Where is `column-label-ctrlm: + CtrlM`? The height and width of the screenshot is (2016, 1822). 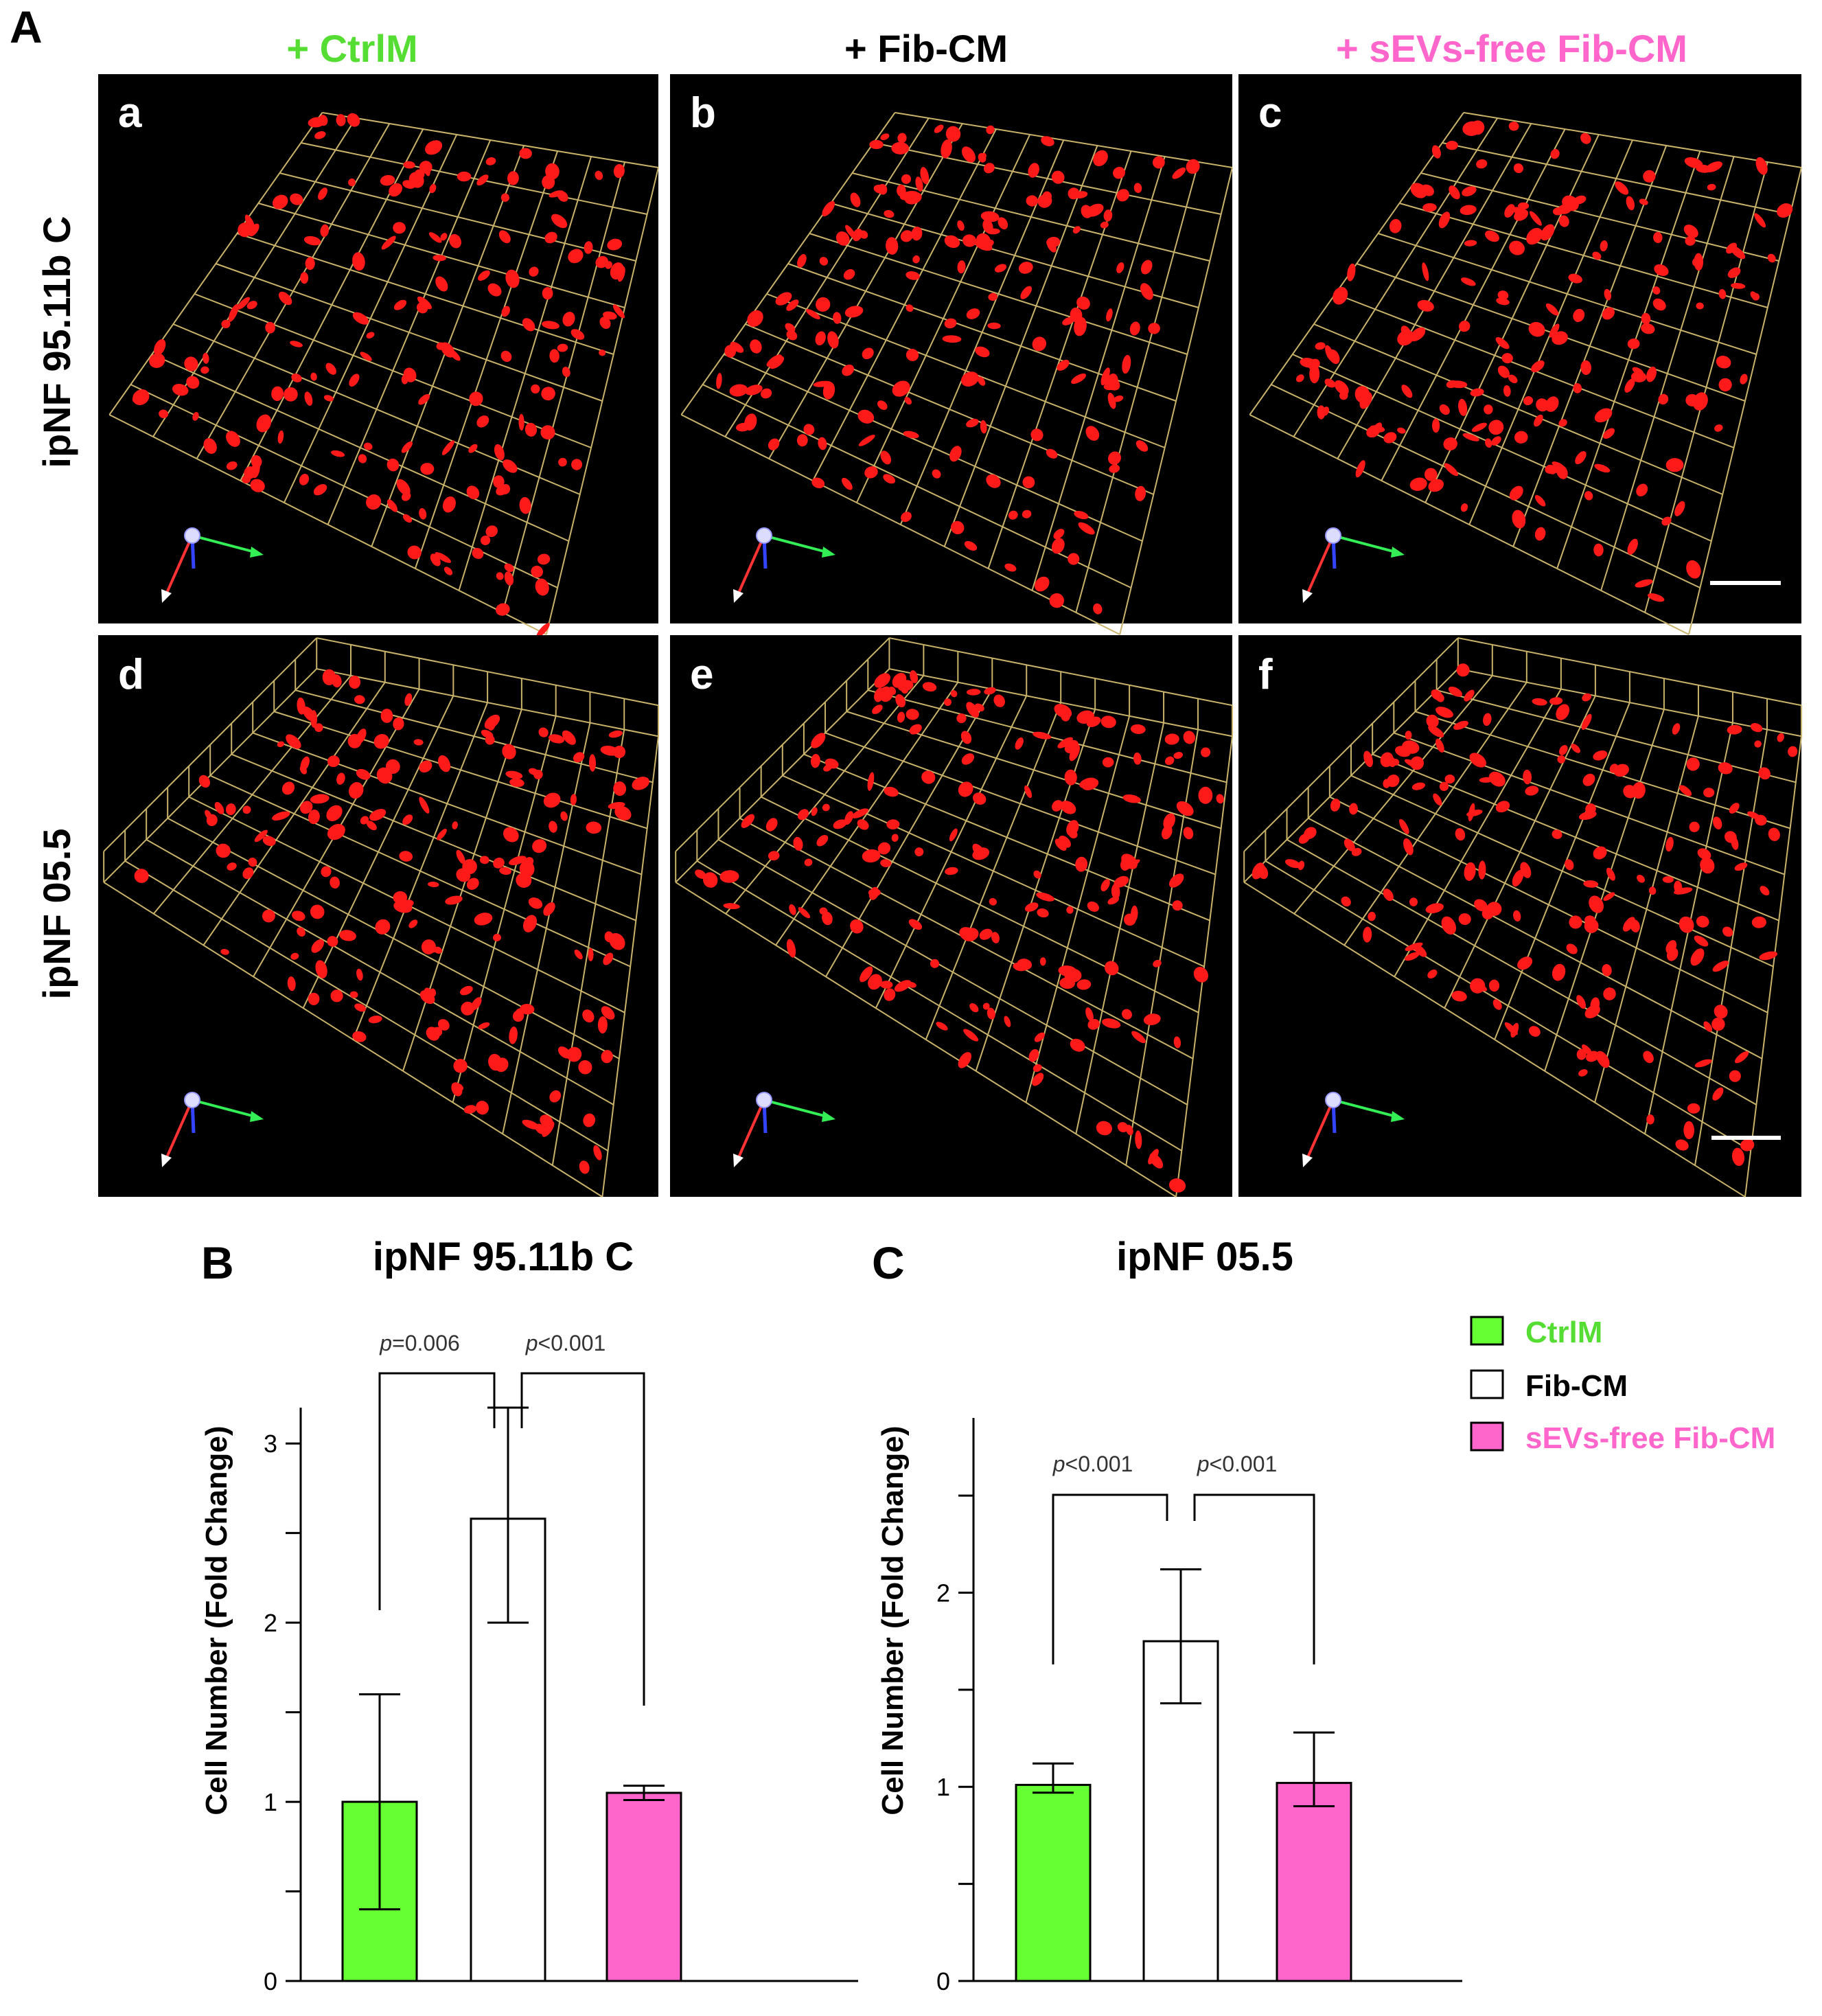 column-label-ctrlm: + CtrlM is located at coordinates (351, 48).